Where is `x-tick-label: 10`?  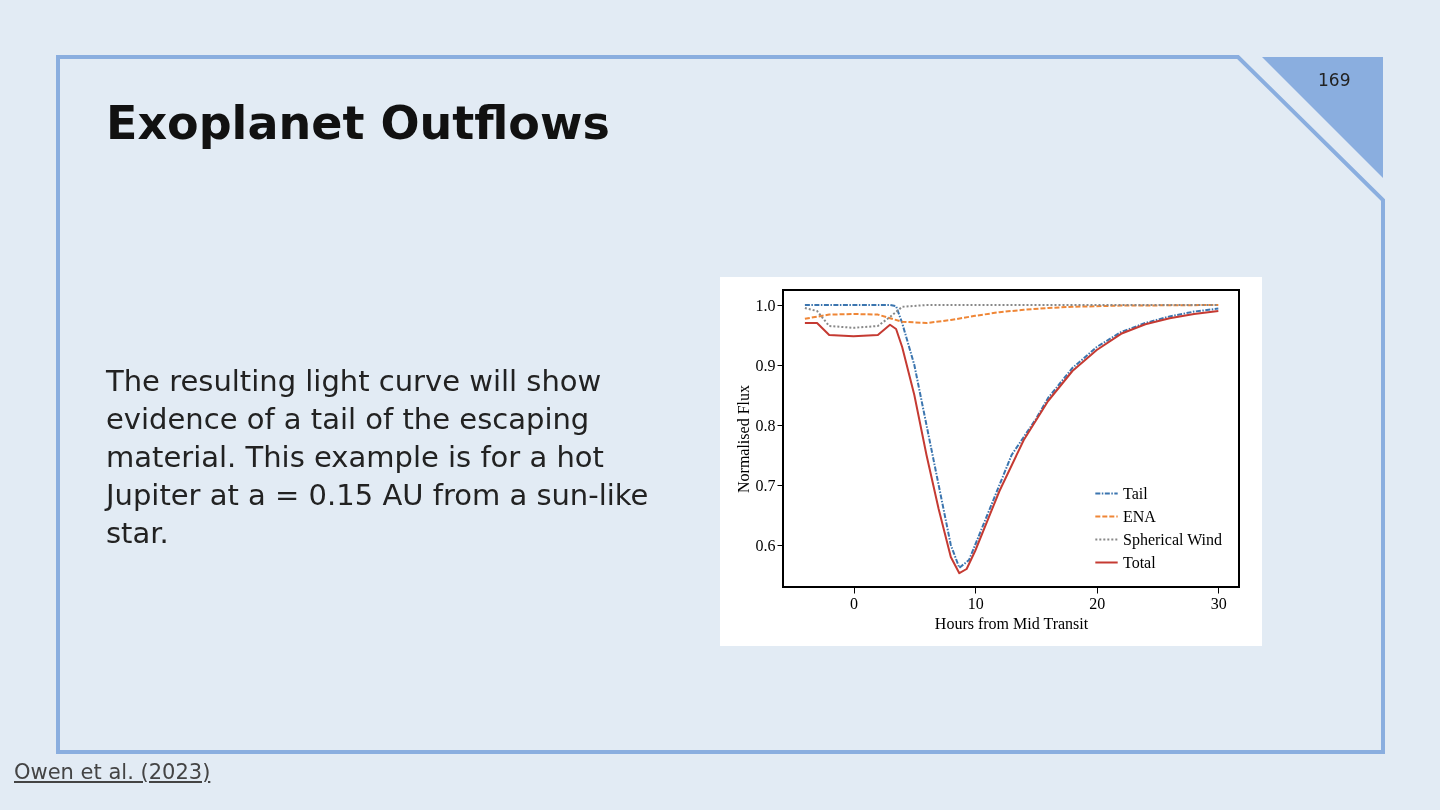
x-tick-label: 10 is located at coordinates (975, 603).